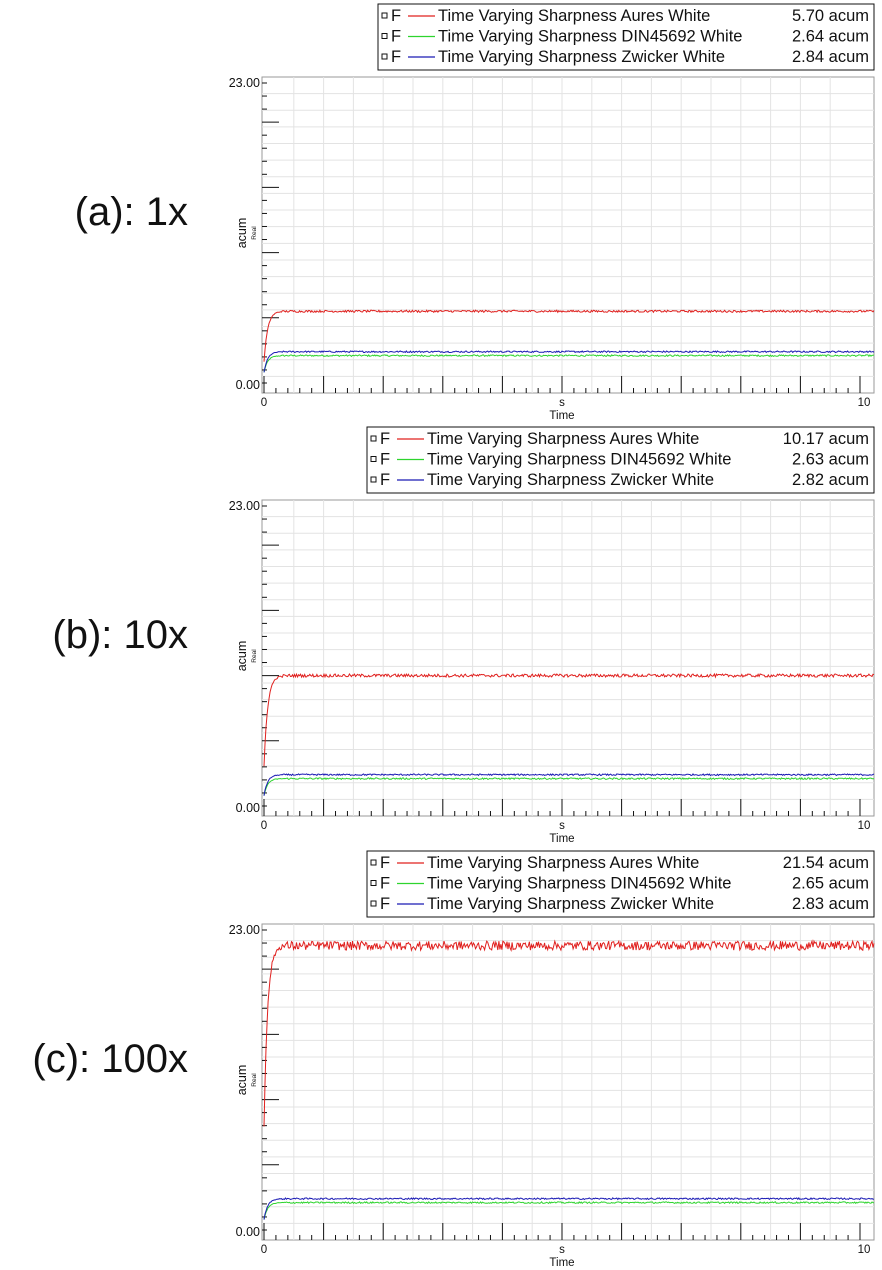  I want to click on panel-label: (b): 10x, so click(120, 635).